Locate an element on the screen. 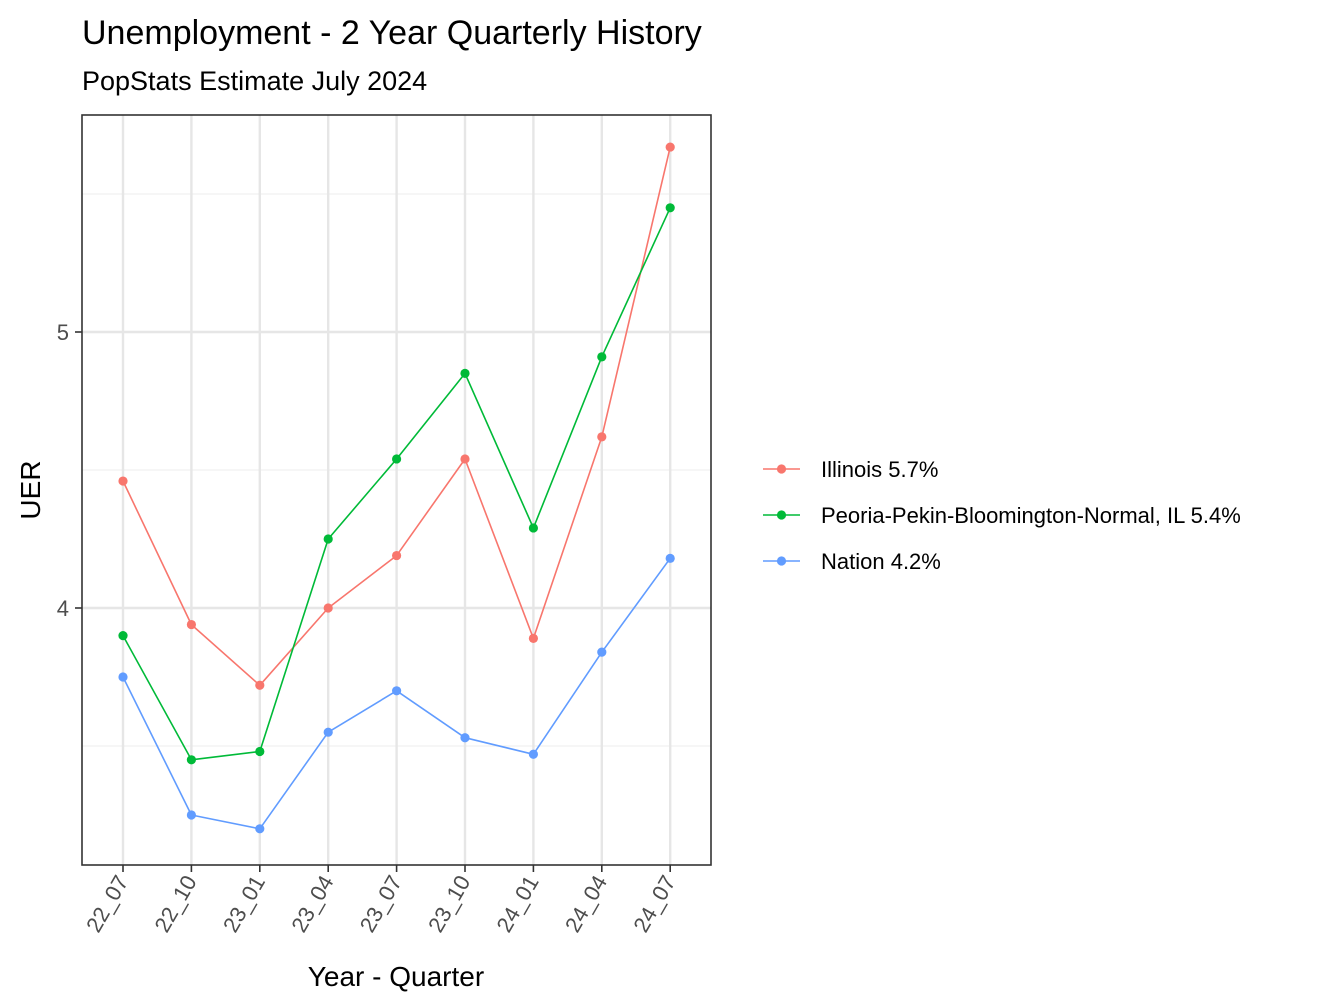  x-tick-label: 23_01 is located at coordinates (244, 903).